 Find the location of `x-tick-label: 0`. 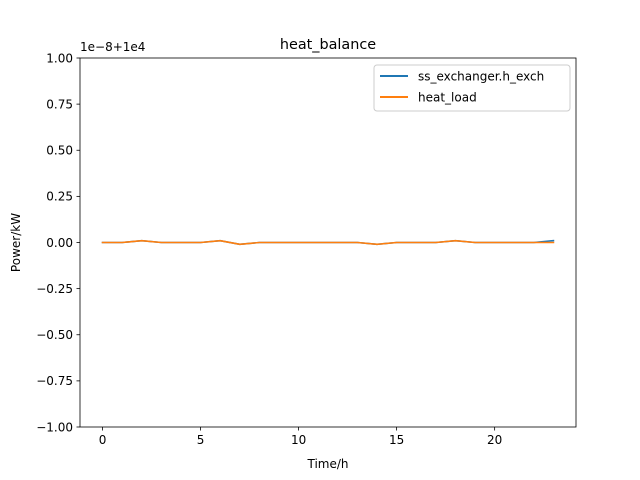

x-tick-label: 0 is located at coordinates (103, 440).